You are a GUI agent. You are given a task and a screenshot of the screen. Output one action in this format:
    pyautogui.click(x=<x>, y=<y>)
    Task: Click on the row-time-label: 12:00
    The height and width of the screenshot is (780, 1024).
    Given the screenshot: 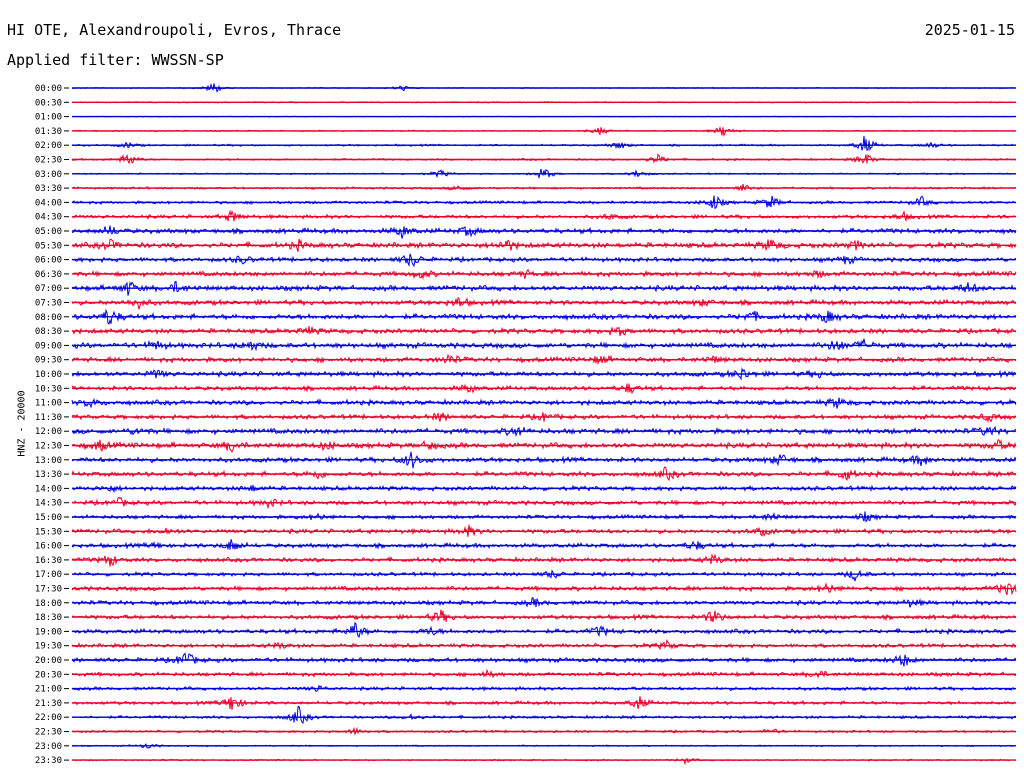 What is the action you would take?
    pyautogui.click(x=48, y=432)
    